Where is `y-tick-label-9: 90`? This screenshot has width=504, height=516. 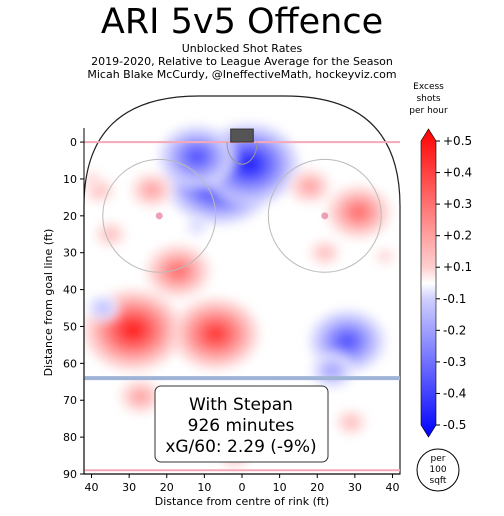 y-tick-label-9: 90 is located at coordinates (70, 474).